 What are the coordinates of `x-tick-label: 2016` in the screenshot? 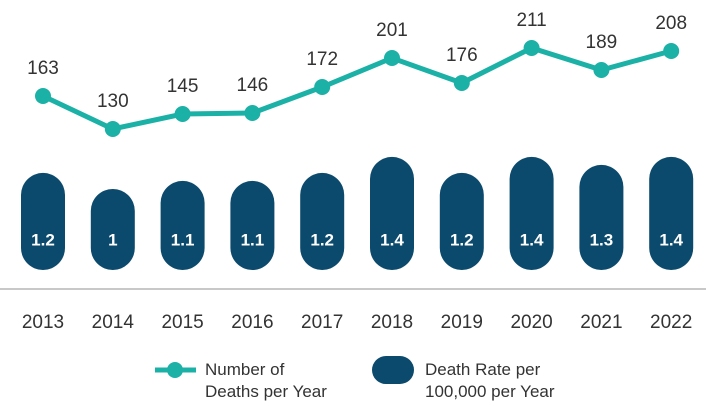 It's located at (252, 322).